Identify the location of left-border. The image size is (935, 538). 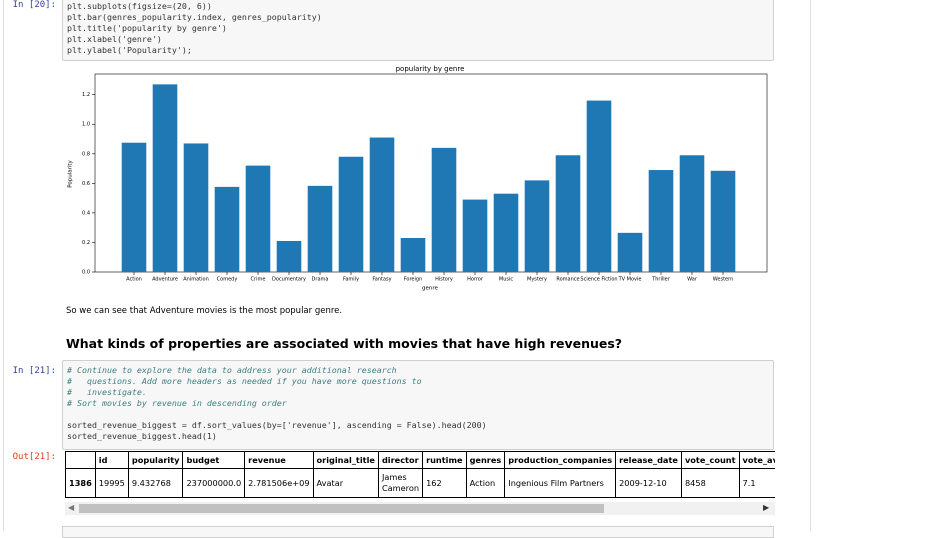
(3, 265).